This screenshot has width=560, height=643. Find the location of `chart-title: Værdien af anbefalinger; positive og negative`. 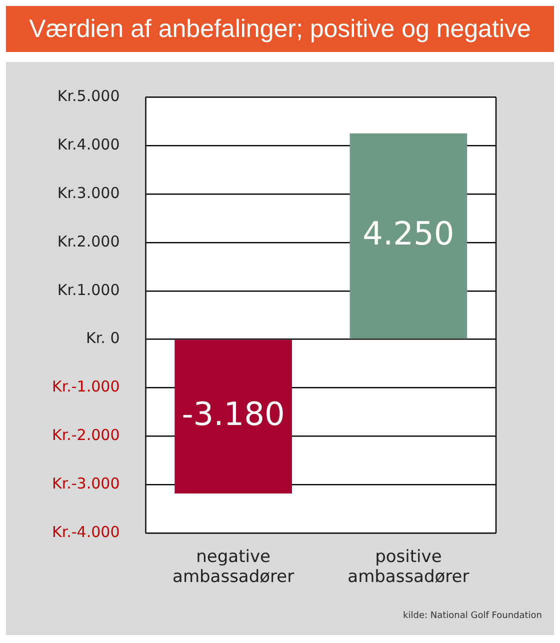

chart-title: Værdien af anbefalinger; positive og negative is located at coordinates (280, 29).